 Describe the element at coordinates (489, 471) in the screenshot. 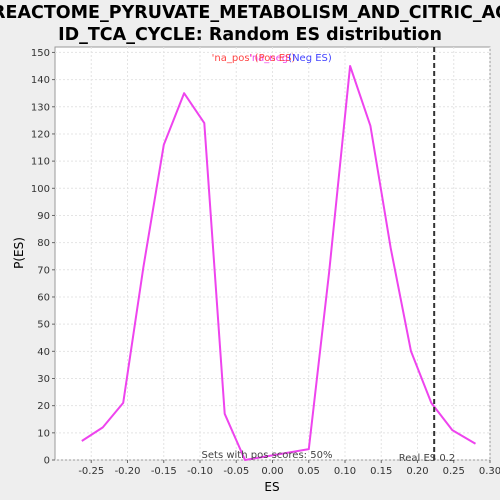

I see `x-tick-label: 0.30` at that location.